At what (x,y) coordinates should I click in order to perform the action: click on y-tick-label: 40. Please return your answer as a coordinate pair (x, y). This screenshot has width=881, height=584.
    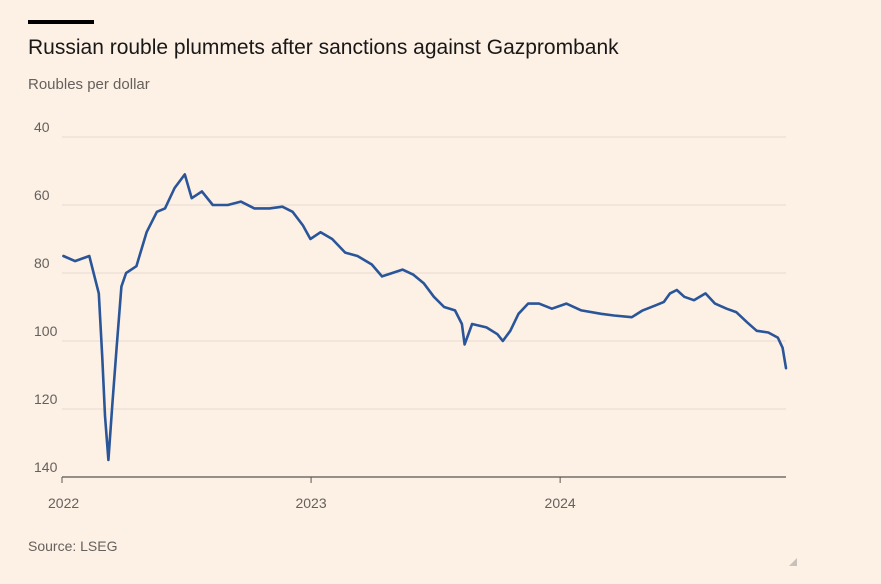
    Looking at the image, I should click on (42, 127).